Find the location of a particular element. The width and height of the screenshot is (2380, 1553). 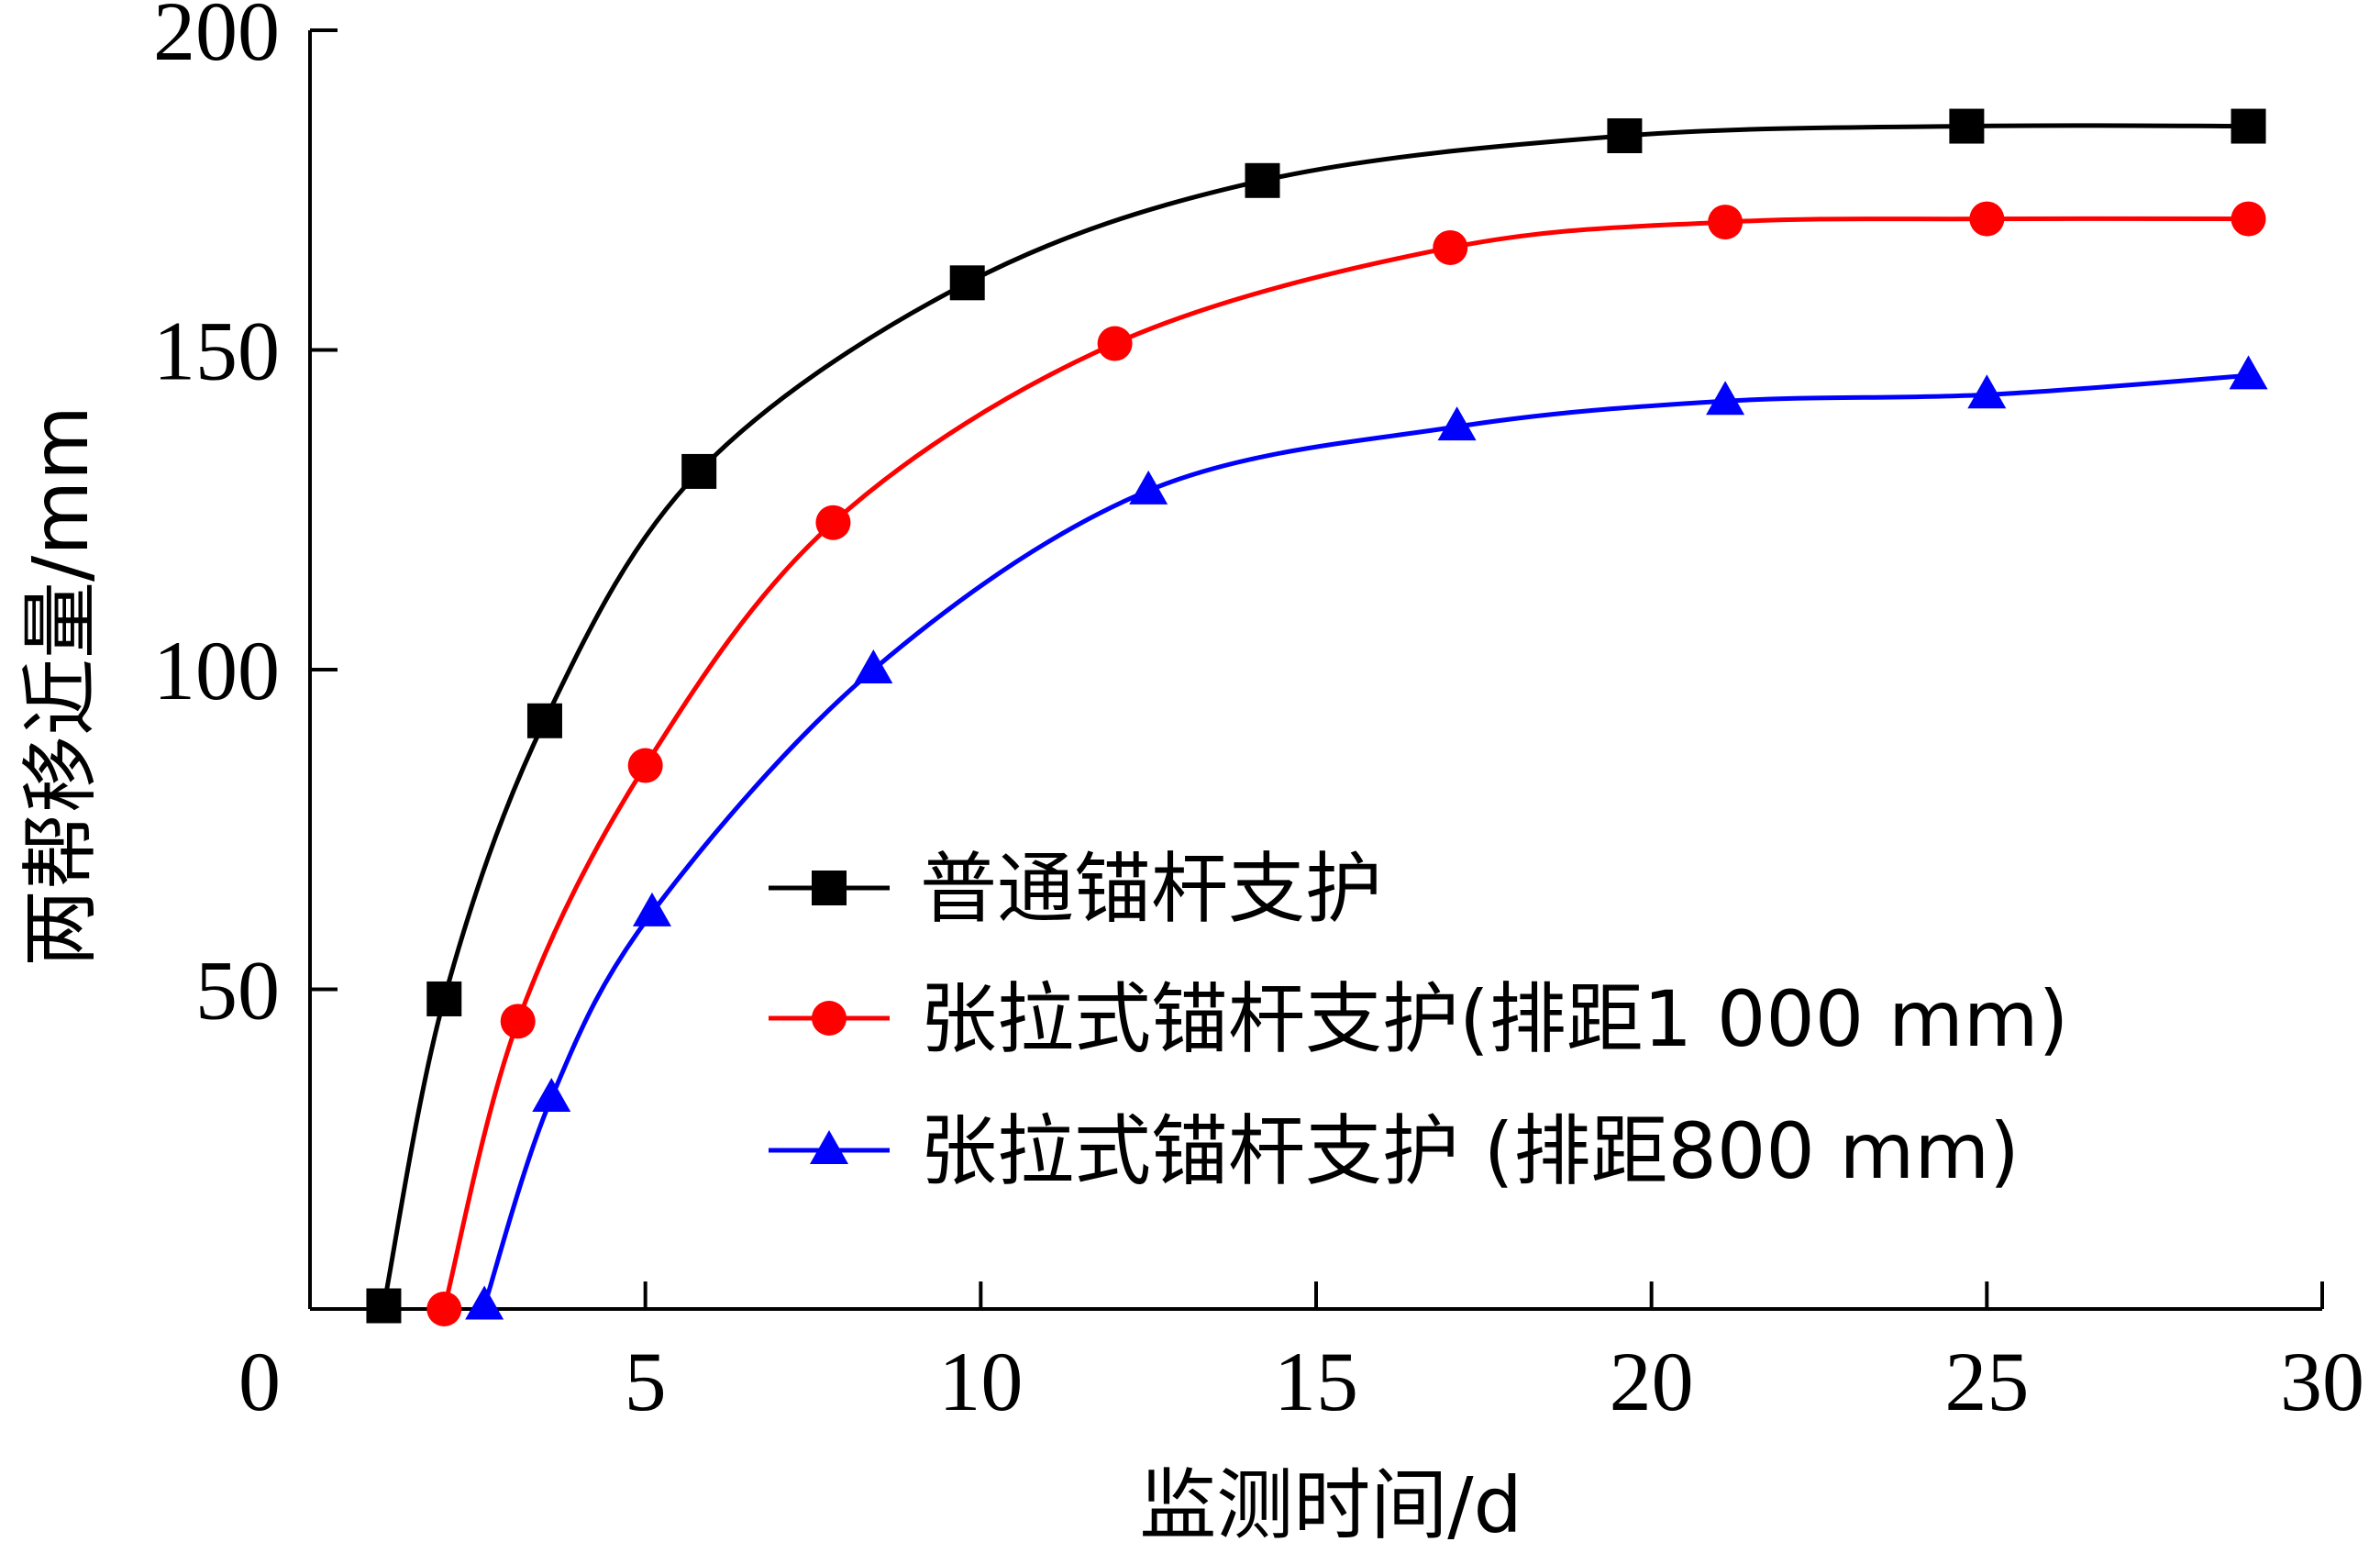

x-tick-label: 20 is located at coordinates (1652, 1382).